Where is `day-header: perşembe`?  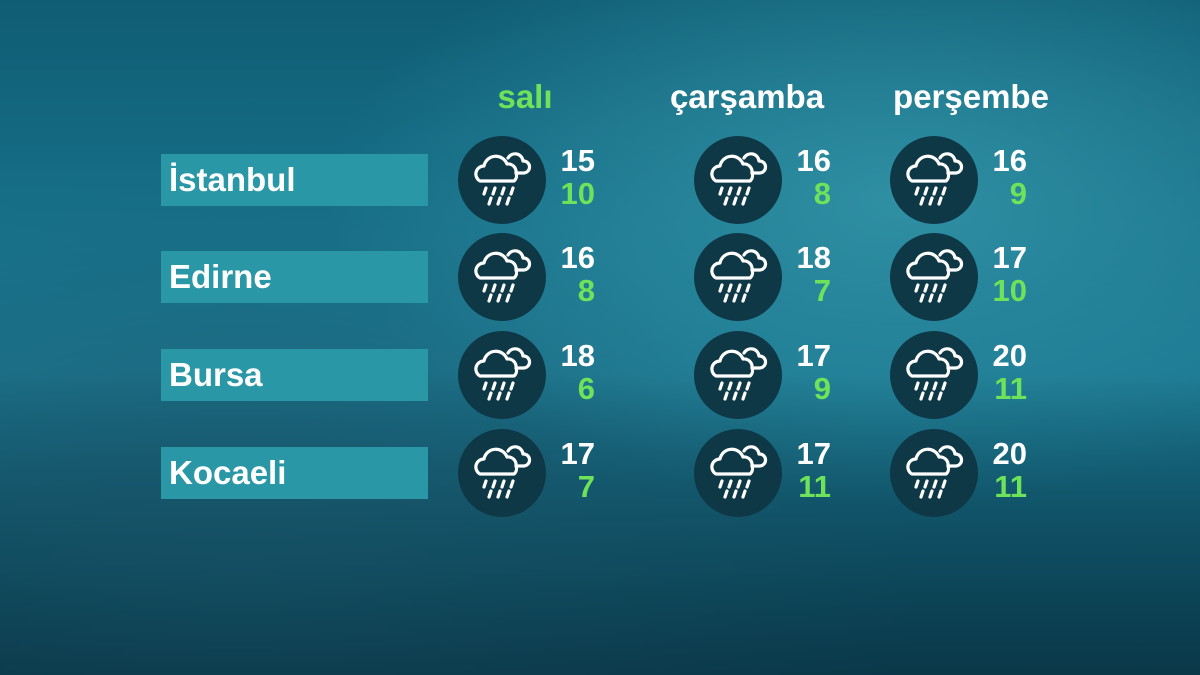 day-header: perşembe is located at coordinates (971, 96).